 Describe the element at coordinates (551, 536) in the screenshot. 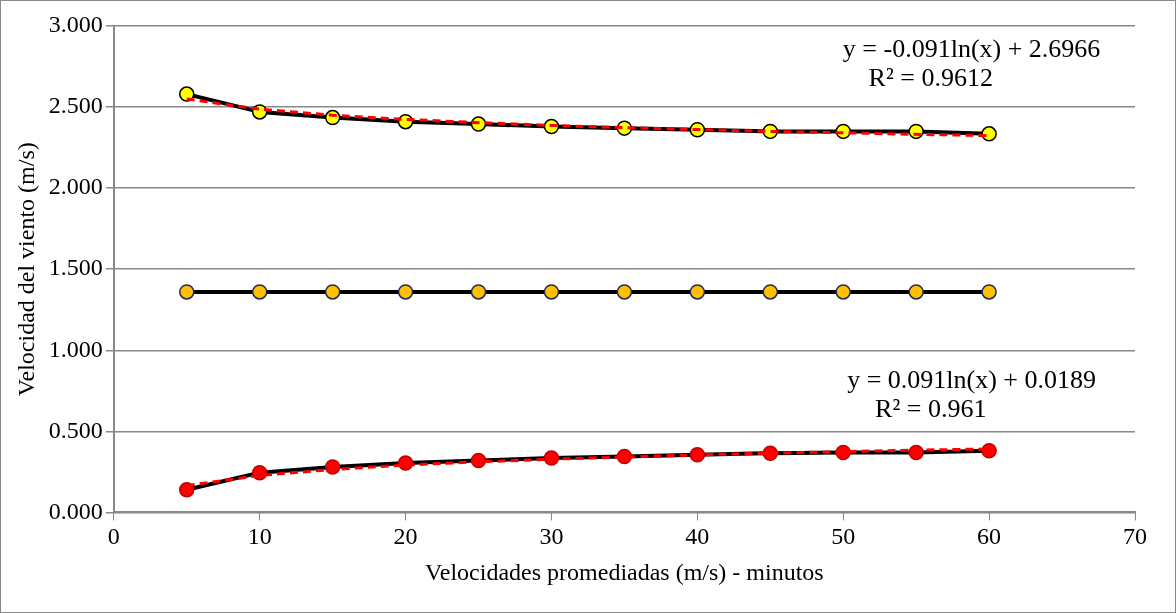

I see `x-tick-label: 30` at that location.